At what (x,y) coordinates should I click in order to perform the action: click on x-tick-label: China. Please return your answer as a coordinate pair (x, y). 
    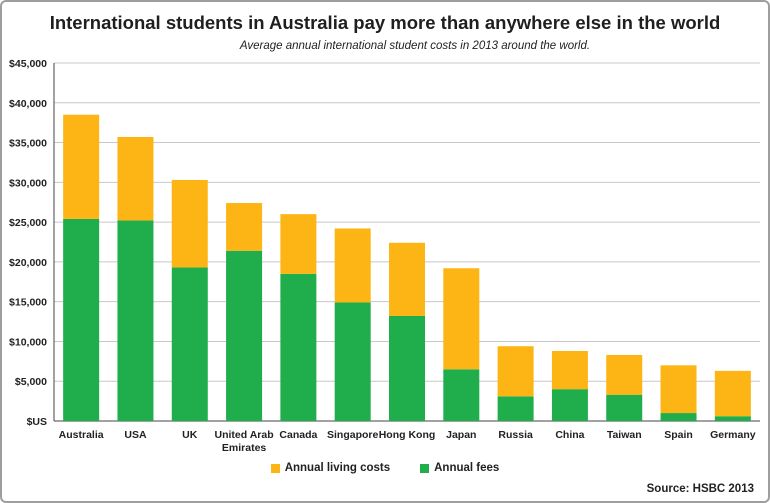
    Looking at the image, I should click on (569, 435).